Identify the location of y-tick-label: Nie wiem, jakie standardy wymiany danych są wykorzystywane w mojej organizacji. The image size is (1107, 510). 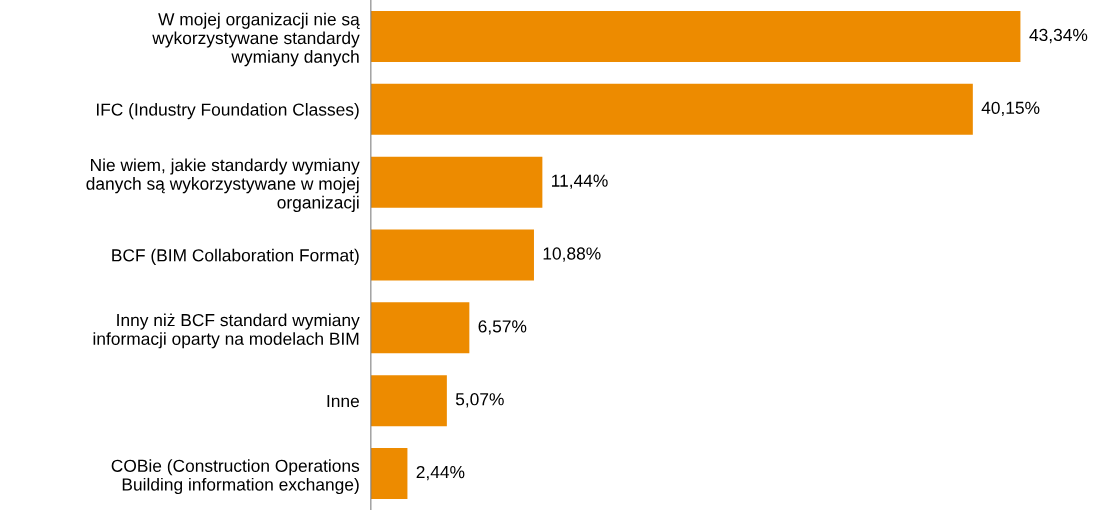
(223, 185).